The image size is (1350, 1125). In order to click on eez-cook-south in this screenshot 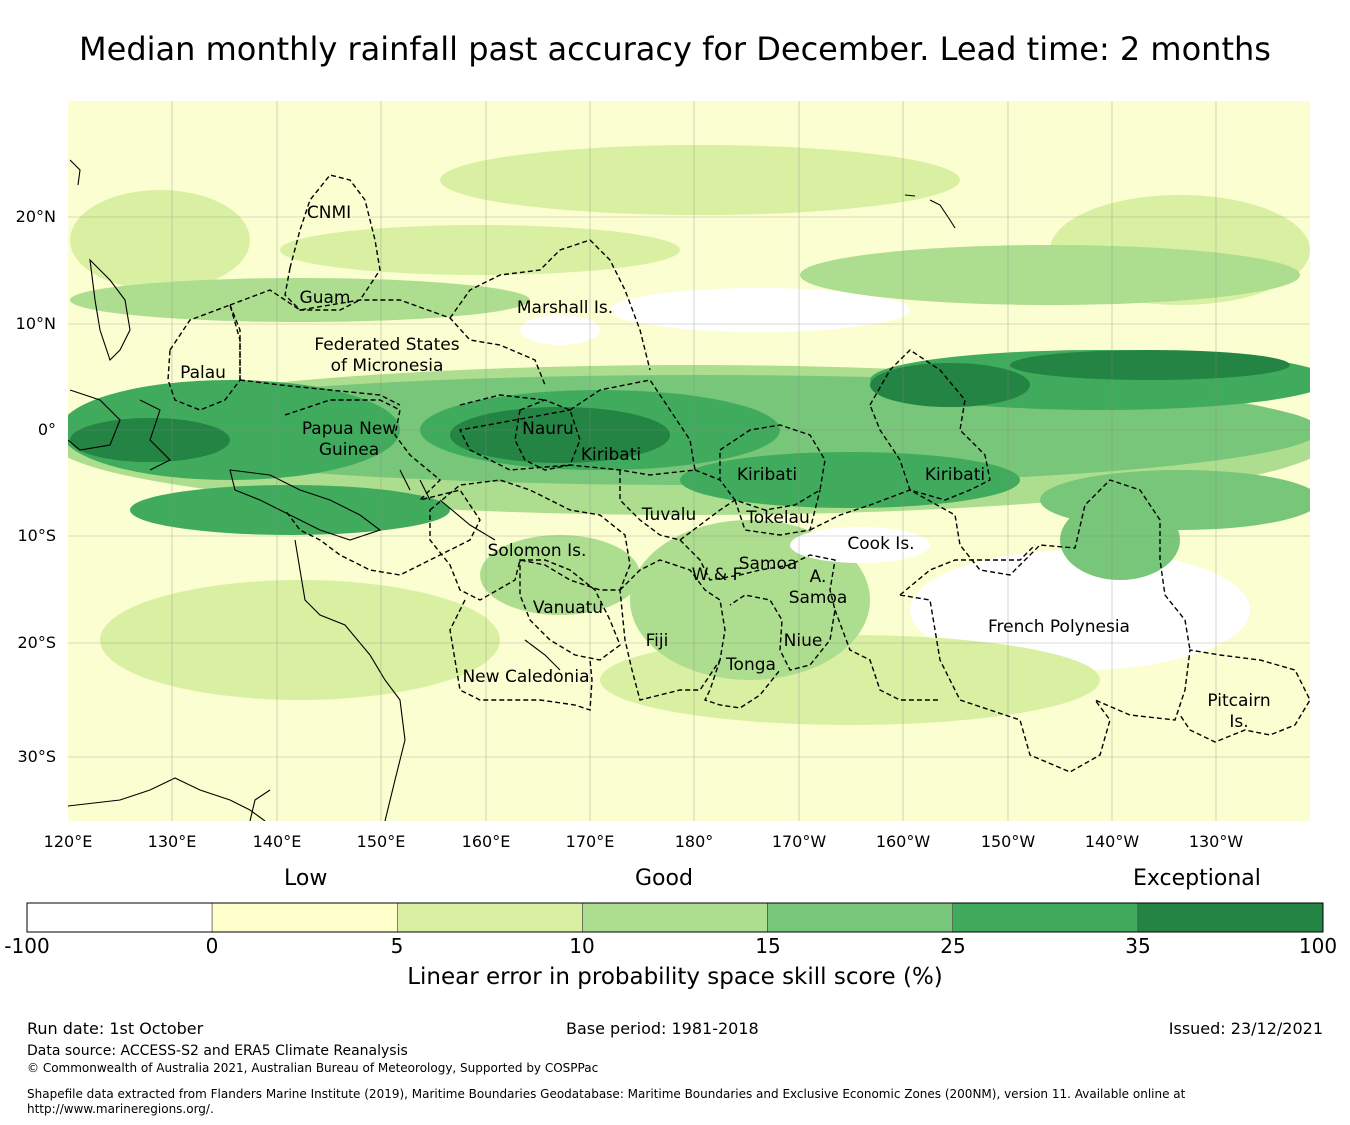, I will do `click(887, 655)`.